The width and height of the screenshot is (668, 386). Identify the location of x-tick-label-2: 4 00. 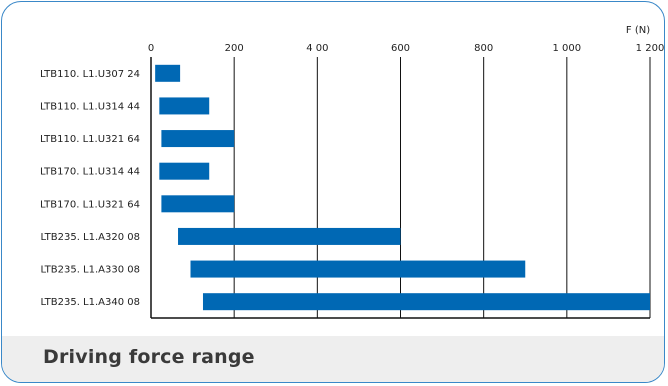
(317, 48).